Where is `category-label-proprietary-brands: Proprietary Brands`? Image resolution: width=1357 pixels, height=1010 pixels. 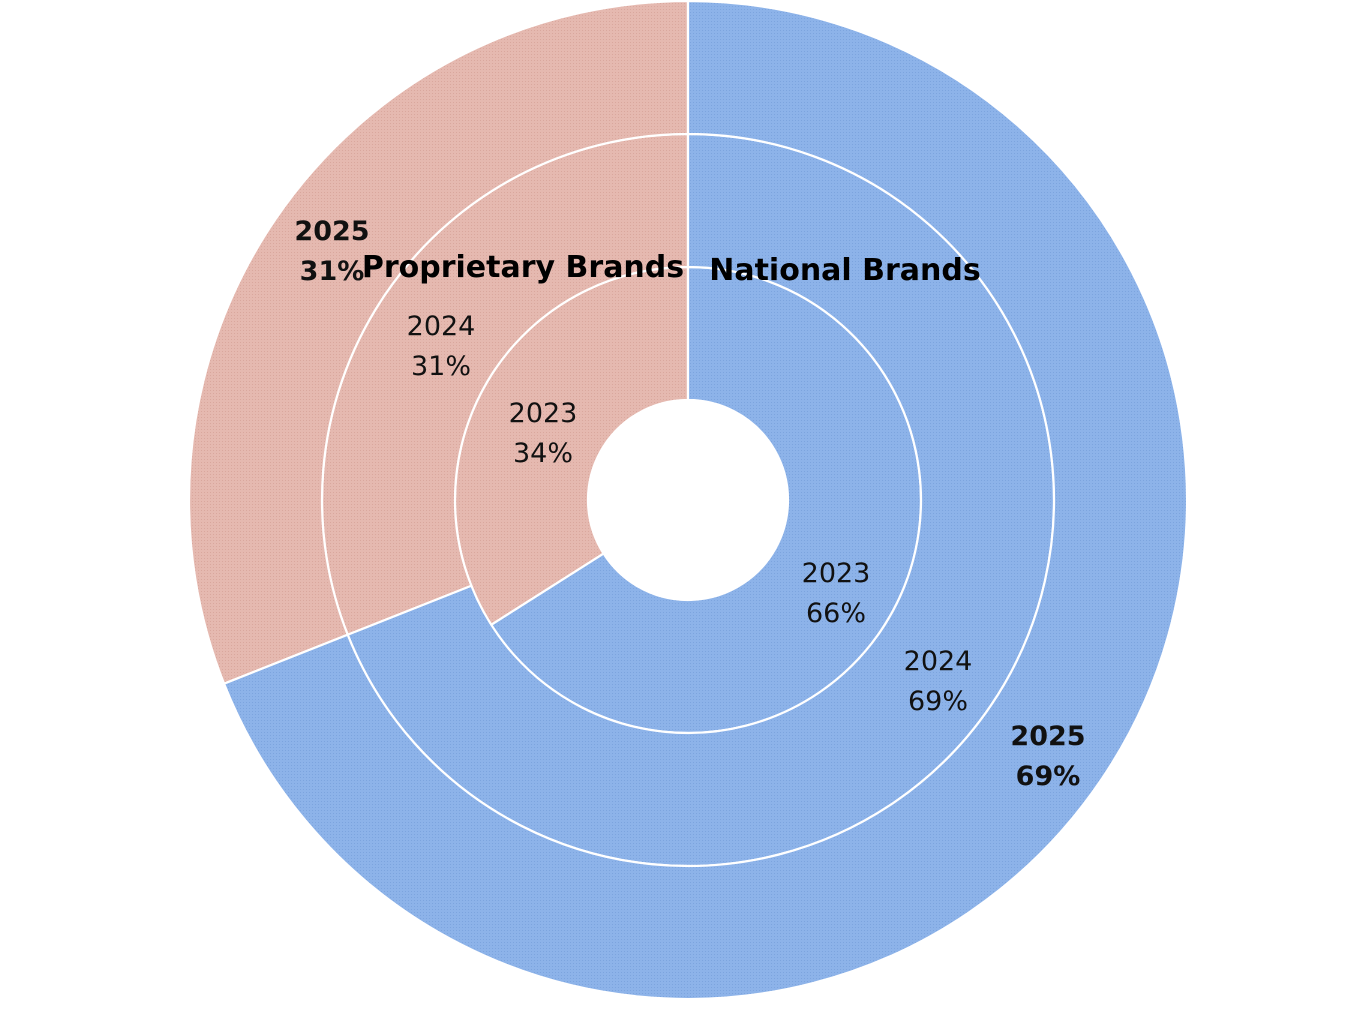
category-label-proprietary-brands: Proprietary Brands is located at coordinates (523, 267).